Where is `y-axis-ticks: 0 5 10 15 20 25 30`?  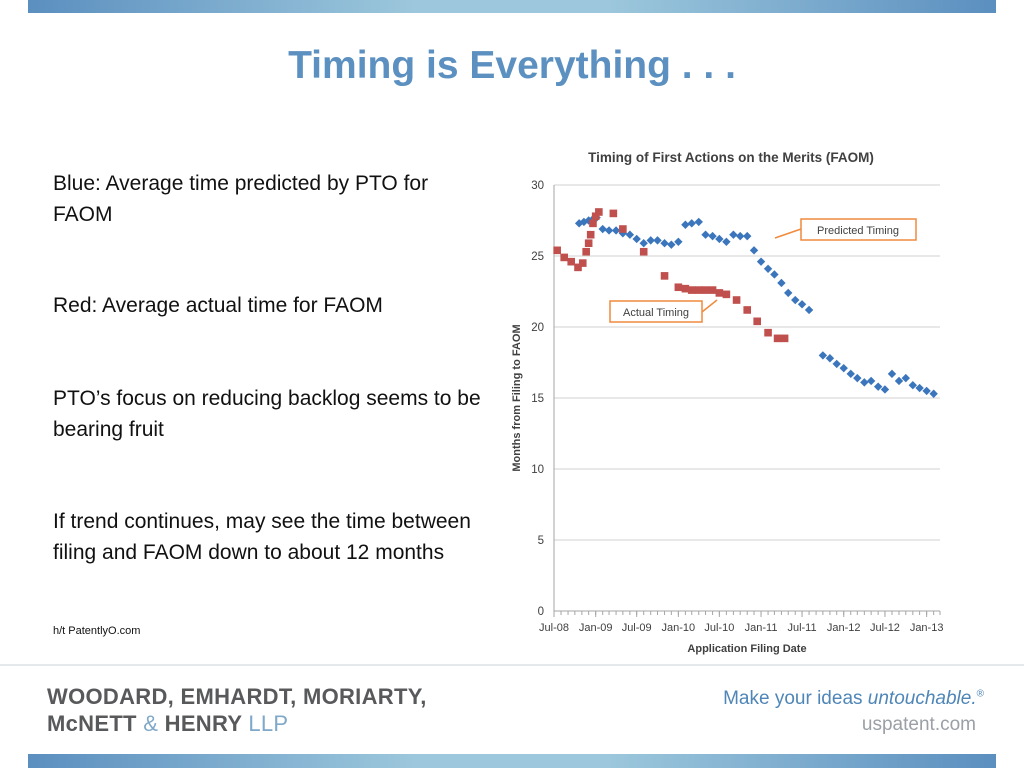
y-axis-ticks: 0 5 10 15 20 25 30 is located at coordinates (537, 399).